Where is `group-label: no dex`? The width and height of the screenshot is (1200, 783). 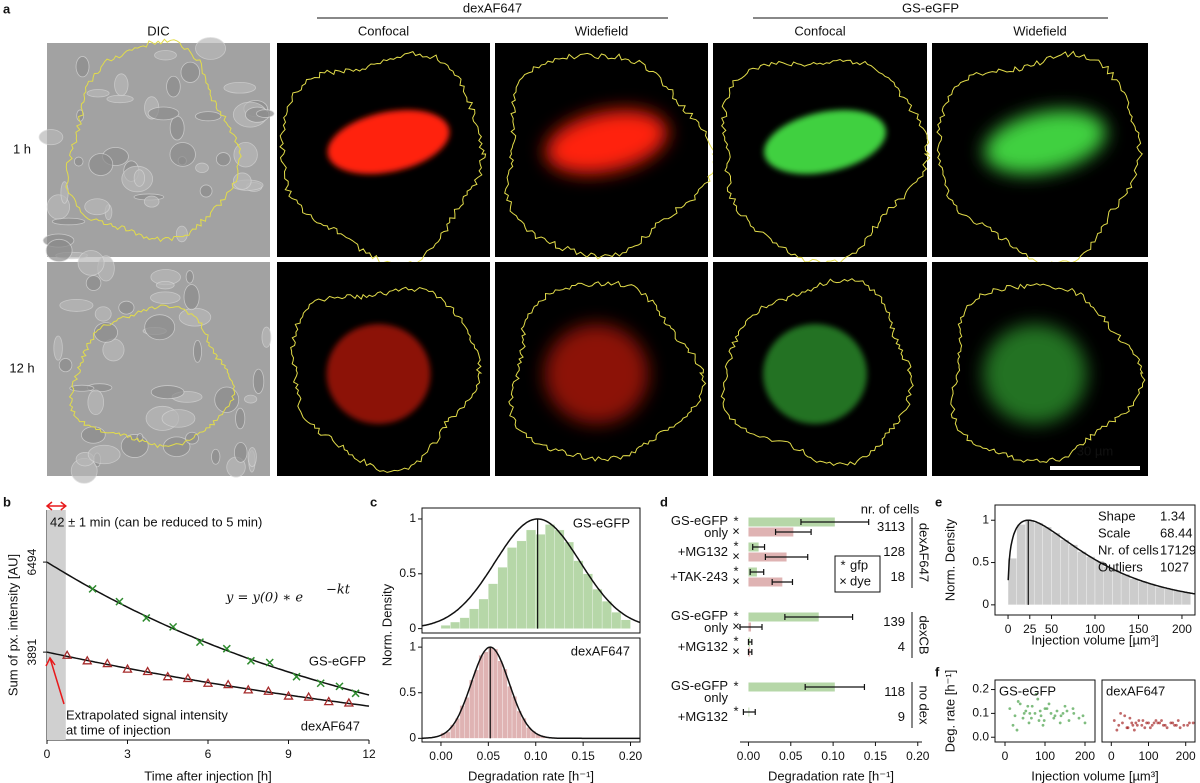
group-label: no dex is located at coordinates (924, 705).